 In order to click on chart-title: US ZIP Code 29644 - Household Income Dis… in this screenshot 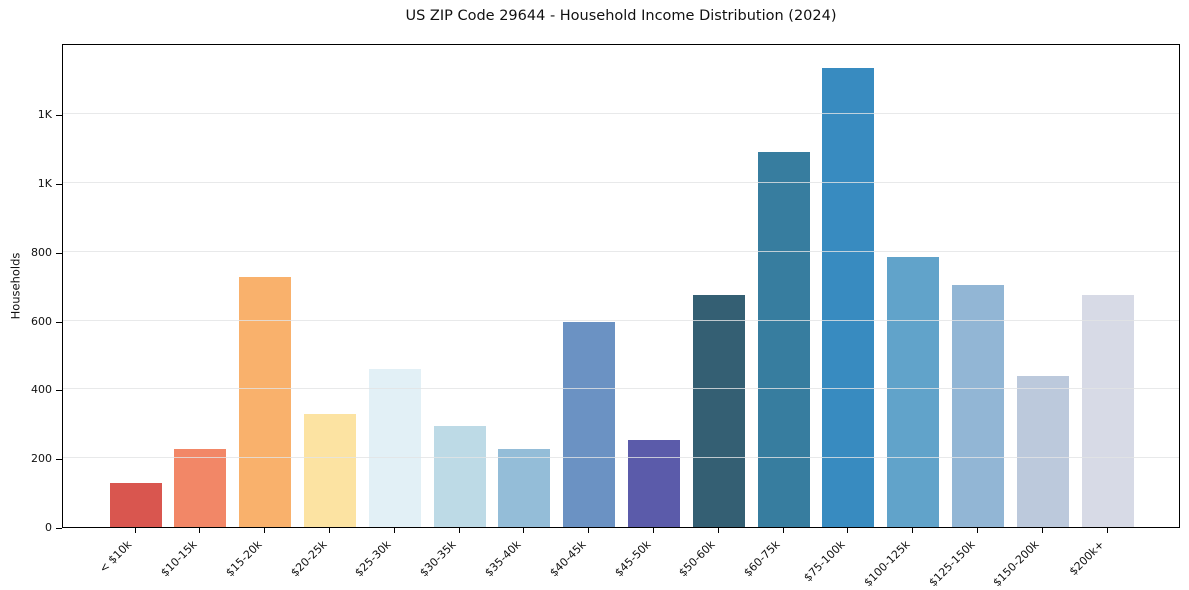, I will do `click(621, 16)`.